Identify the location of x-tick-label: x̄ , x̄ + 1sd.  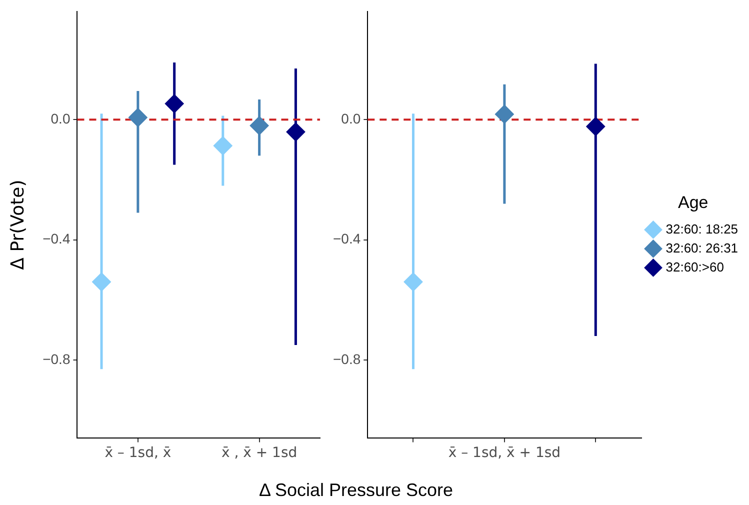
(259, 453).